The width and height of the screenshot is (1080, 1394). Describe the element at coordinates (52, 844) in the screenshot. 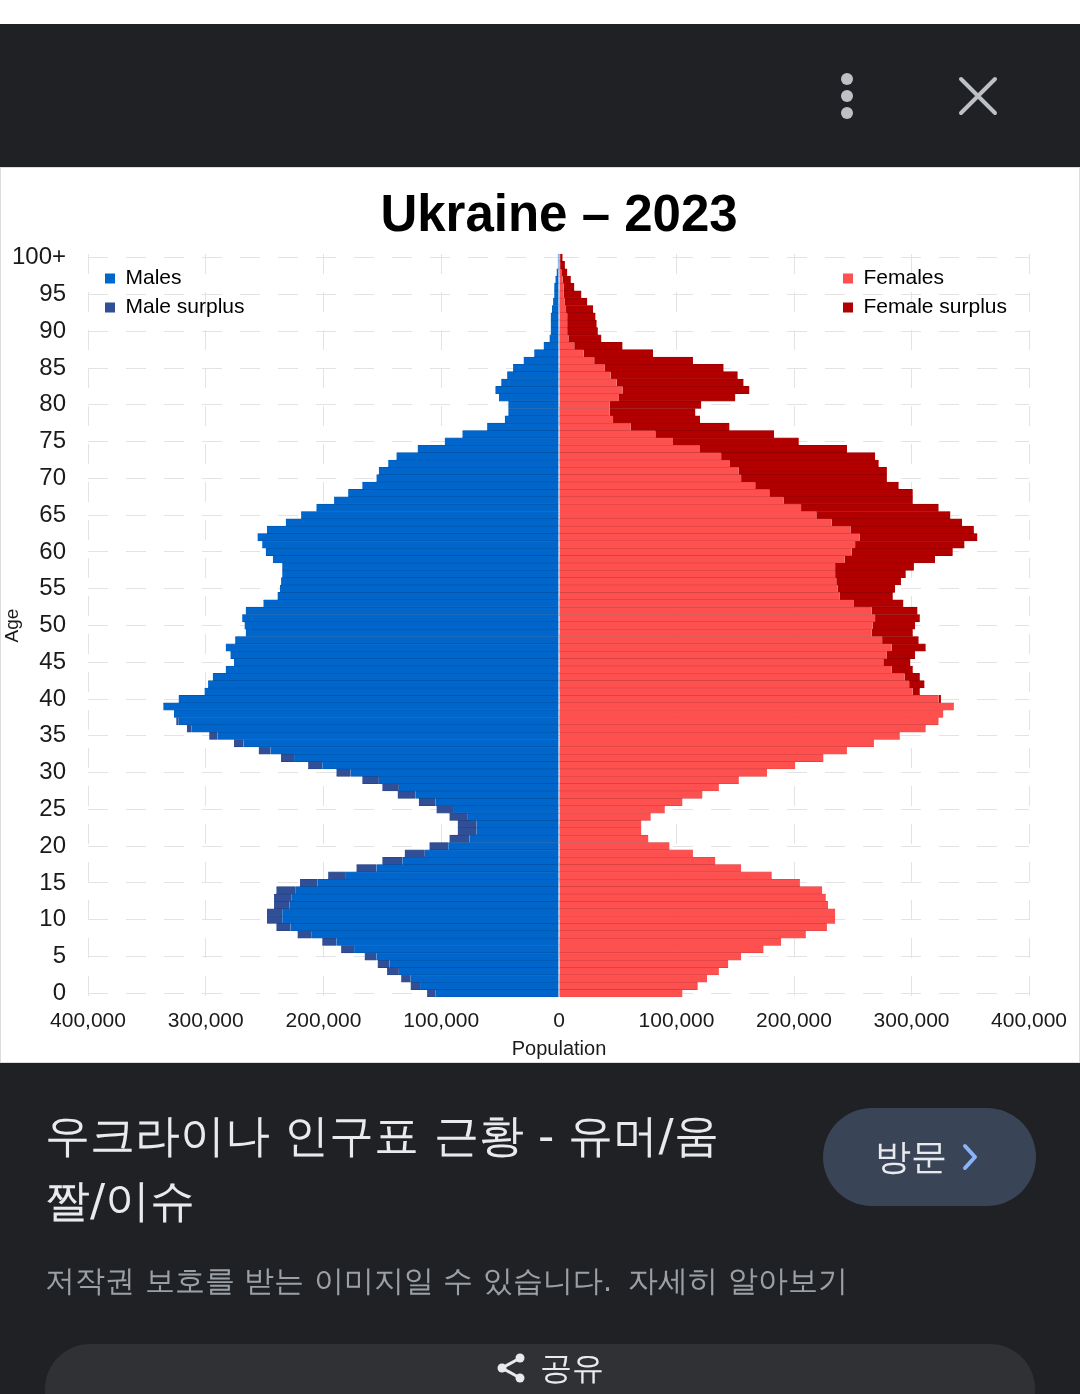

I see `y-tick-label: 20` at that location.